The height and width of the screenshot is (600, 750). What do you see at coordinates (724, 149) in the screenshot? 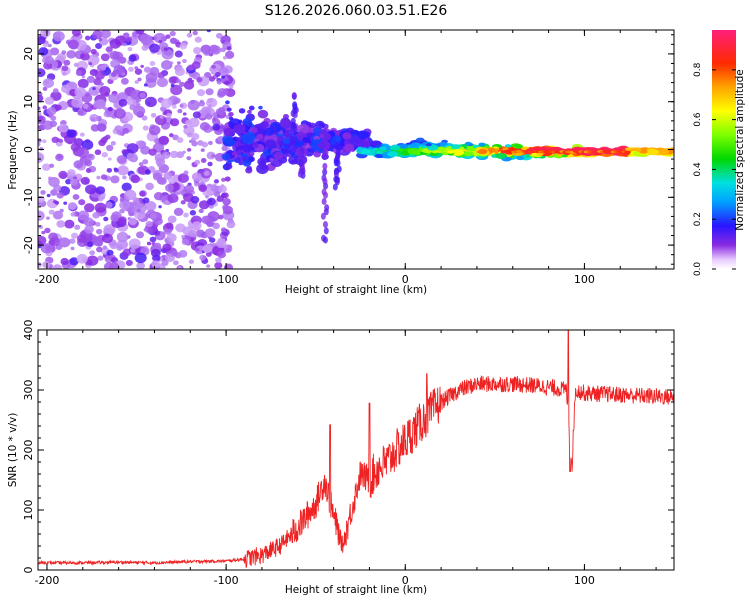
I see `colorbar-gradient` at bounding box center [724, 149].